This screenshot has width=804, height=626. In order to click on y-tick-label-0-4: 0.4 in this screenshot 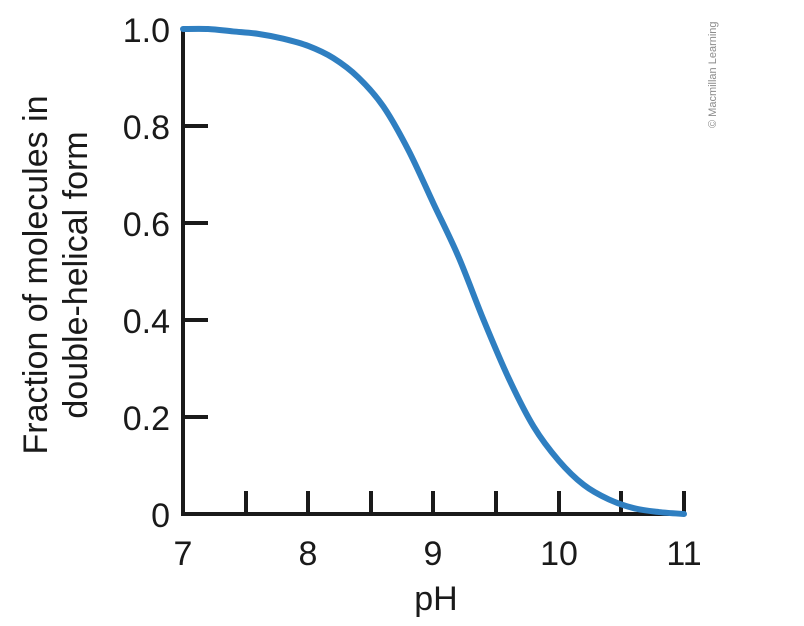, I will do `click(146, 322)`.